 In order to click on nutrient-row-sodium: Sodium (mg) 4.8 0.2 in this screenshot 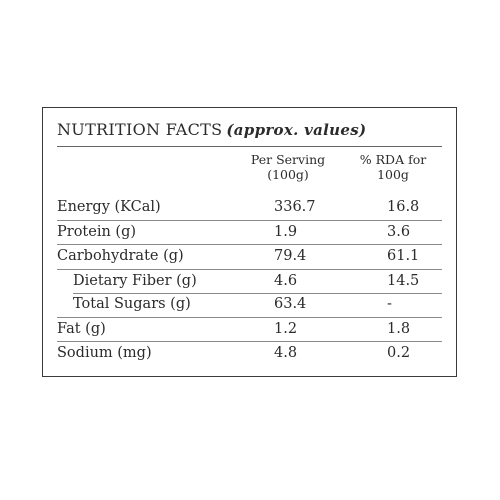, I will do `click(249, 354)`.